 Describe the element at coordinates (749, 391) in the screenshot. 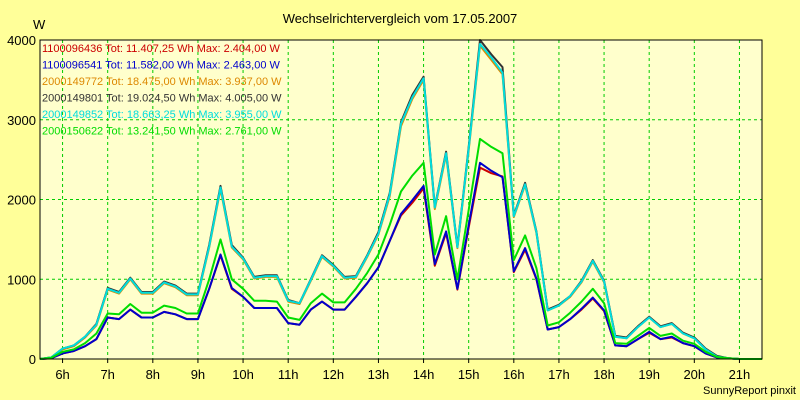

I see `footer-credit: SunnyReport pinxit` at that location.